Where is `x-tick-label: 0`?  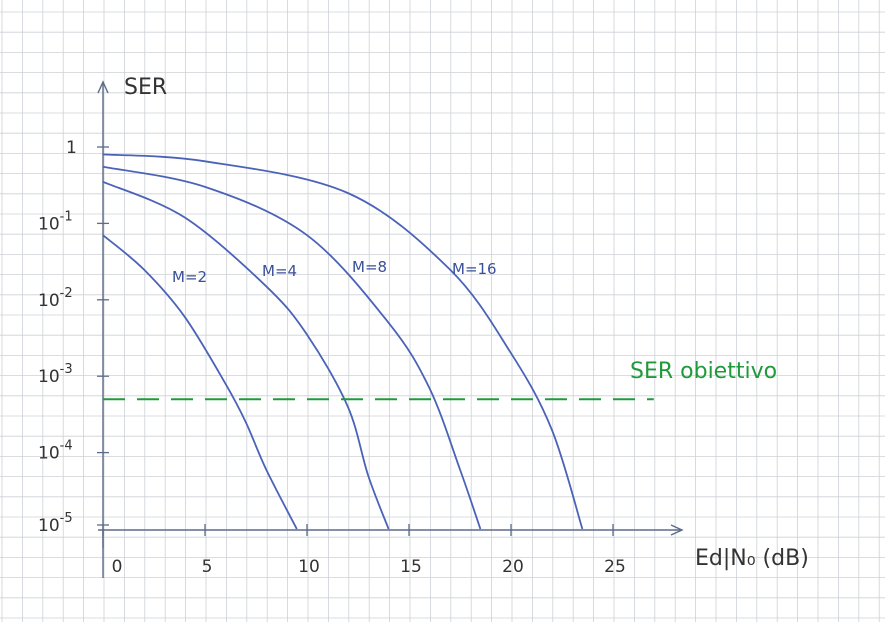 x-tick-label: 0 is located at coordinates (117, 567).